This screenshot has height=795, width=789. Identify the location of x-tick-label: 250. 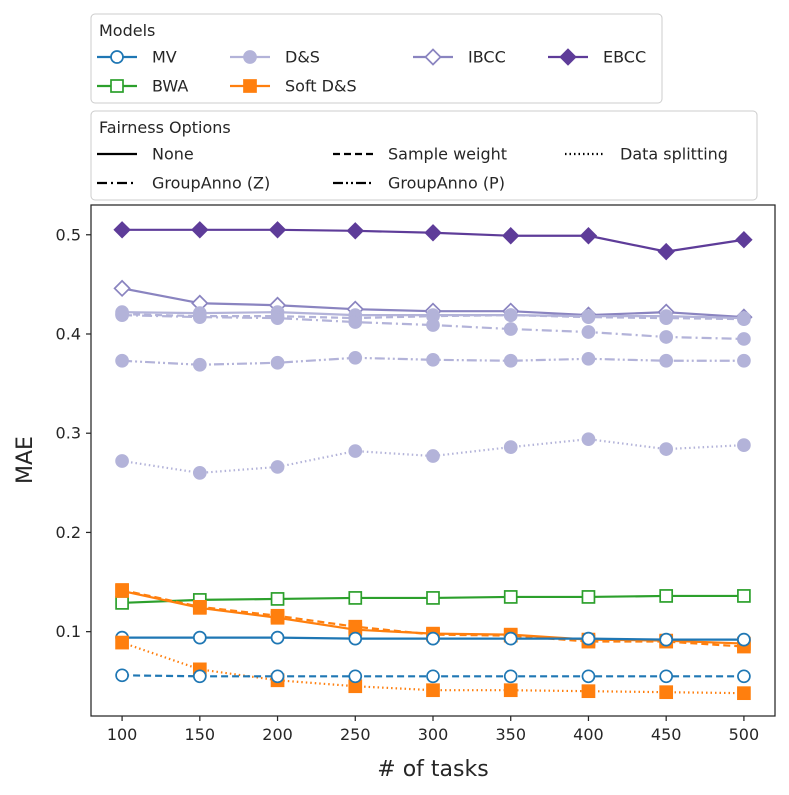
(355, 734).